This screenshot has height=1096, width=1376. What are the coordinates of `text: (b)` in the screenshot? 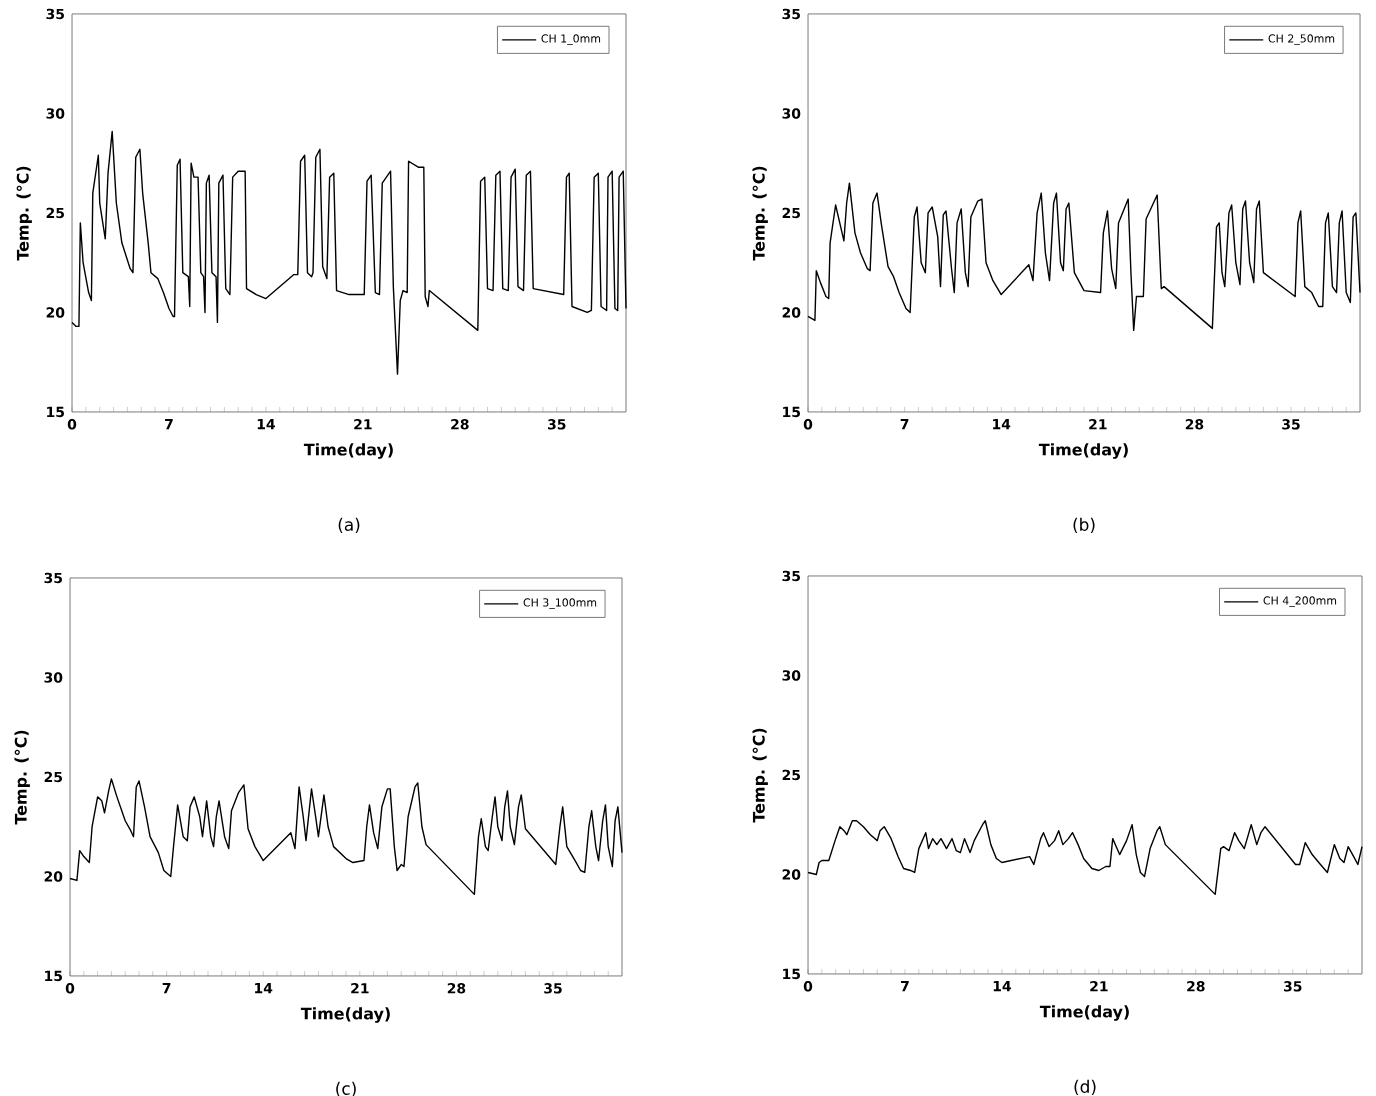 It's located at (1084, 525).